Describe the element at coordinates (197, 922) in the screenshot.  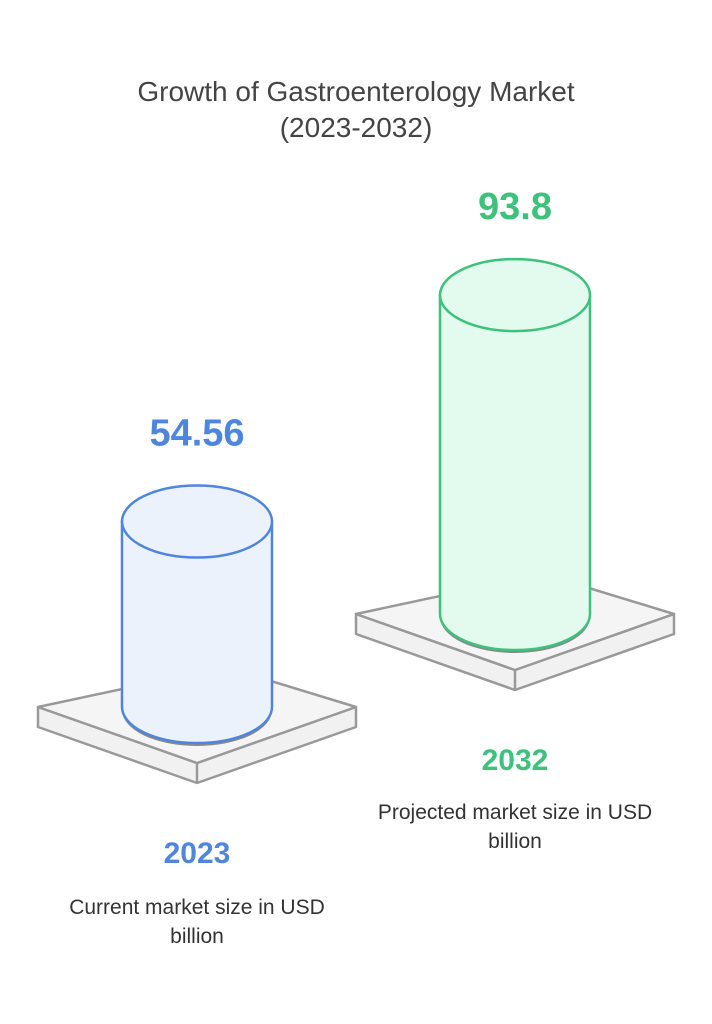
I see `description: Current market size in USD billion` at that location.